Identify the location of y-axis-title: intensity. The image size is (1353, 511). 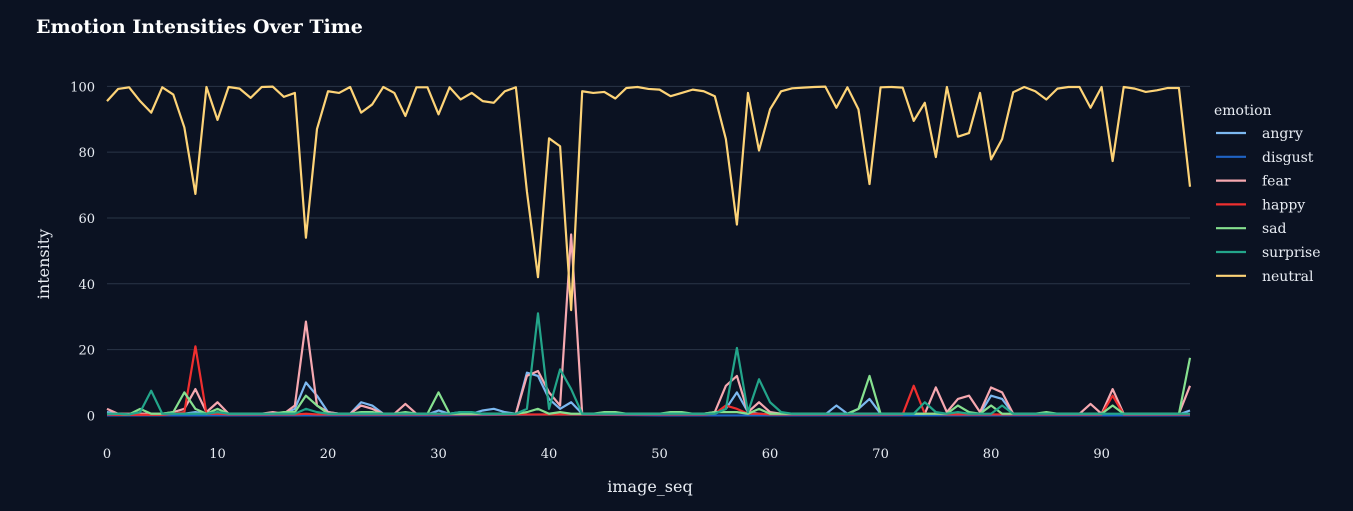
(43, 264).